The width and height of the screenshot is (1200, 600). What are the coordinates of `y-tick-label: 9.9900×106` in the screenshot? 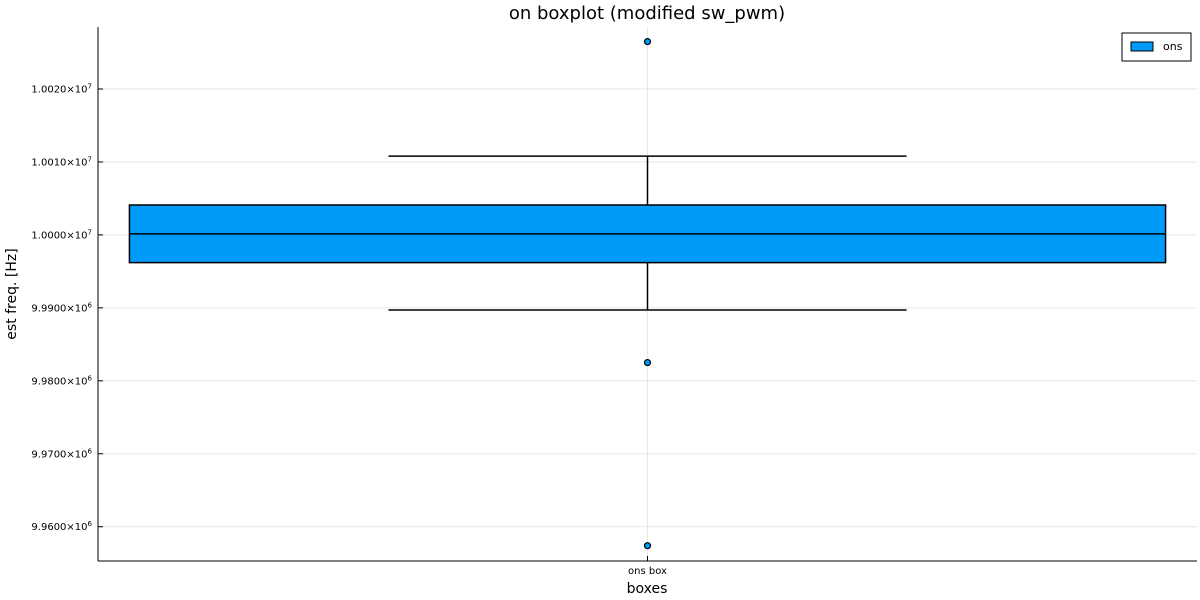 It's located at (61, 307).